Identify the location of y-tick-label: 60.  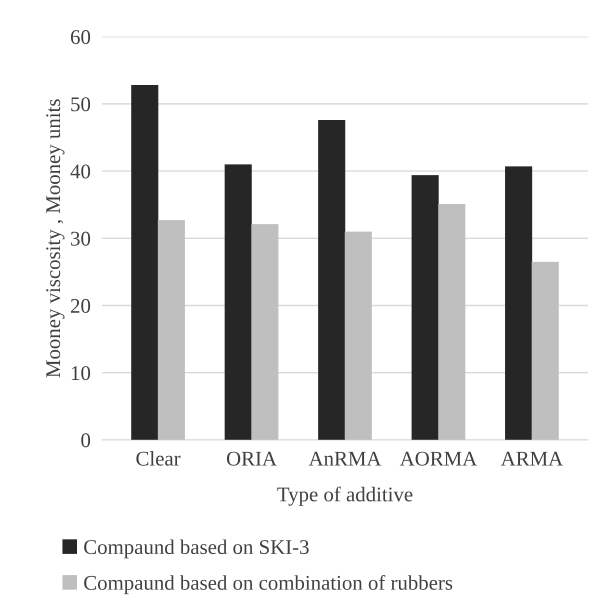
(80, 37).